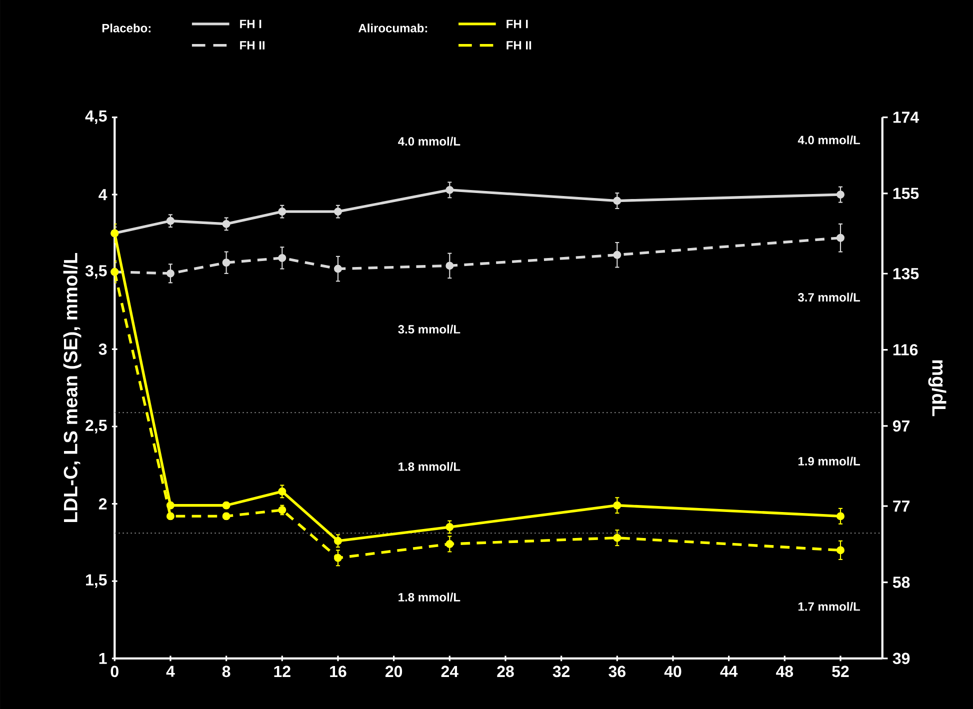  I want to click on y2-tick-label: 58, so click(901, 582).